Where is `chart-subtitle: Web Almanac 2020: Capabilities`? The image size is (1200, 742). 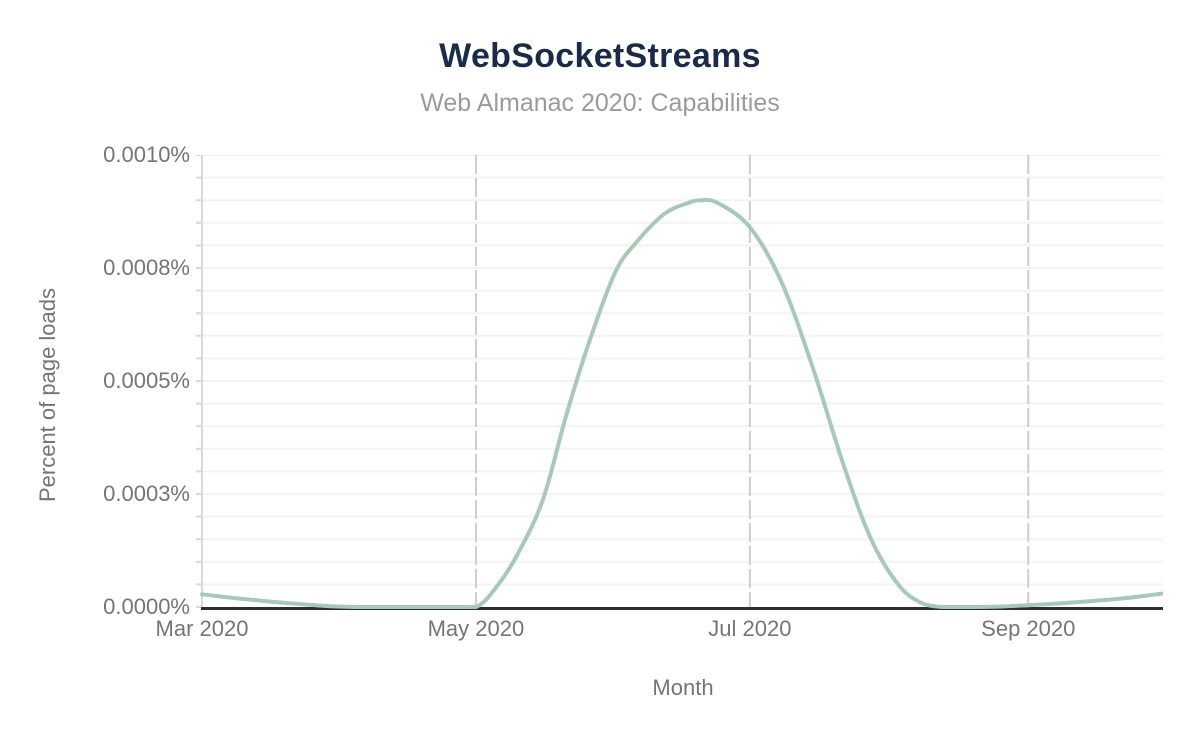
chart-subtitle: Web Almanac 2020: Capabilities is located at coordinates (600, 103).